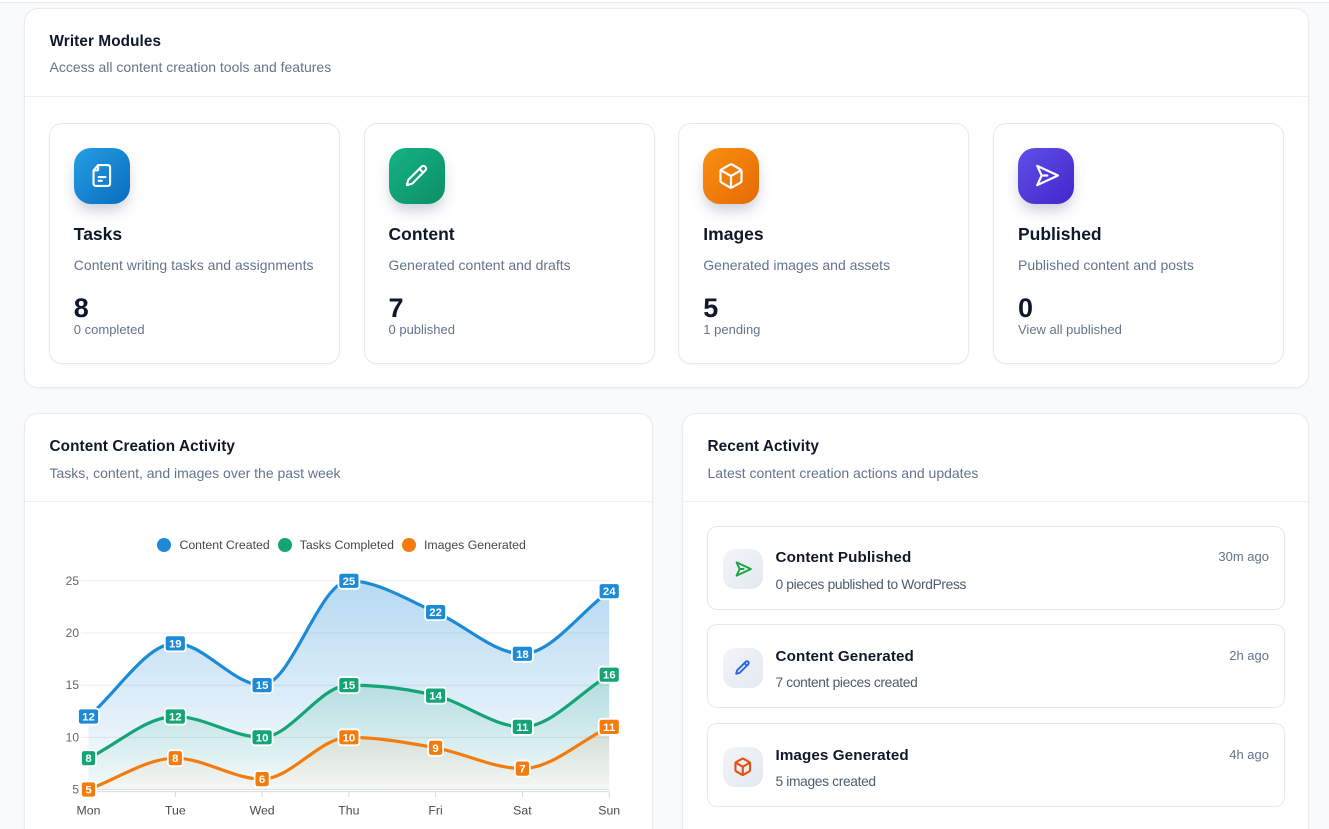  What do you see at coordinates (609, 811) in the screenshot?
I see `svg-text: Sun` at bounding box center [609, 811].